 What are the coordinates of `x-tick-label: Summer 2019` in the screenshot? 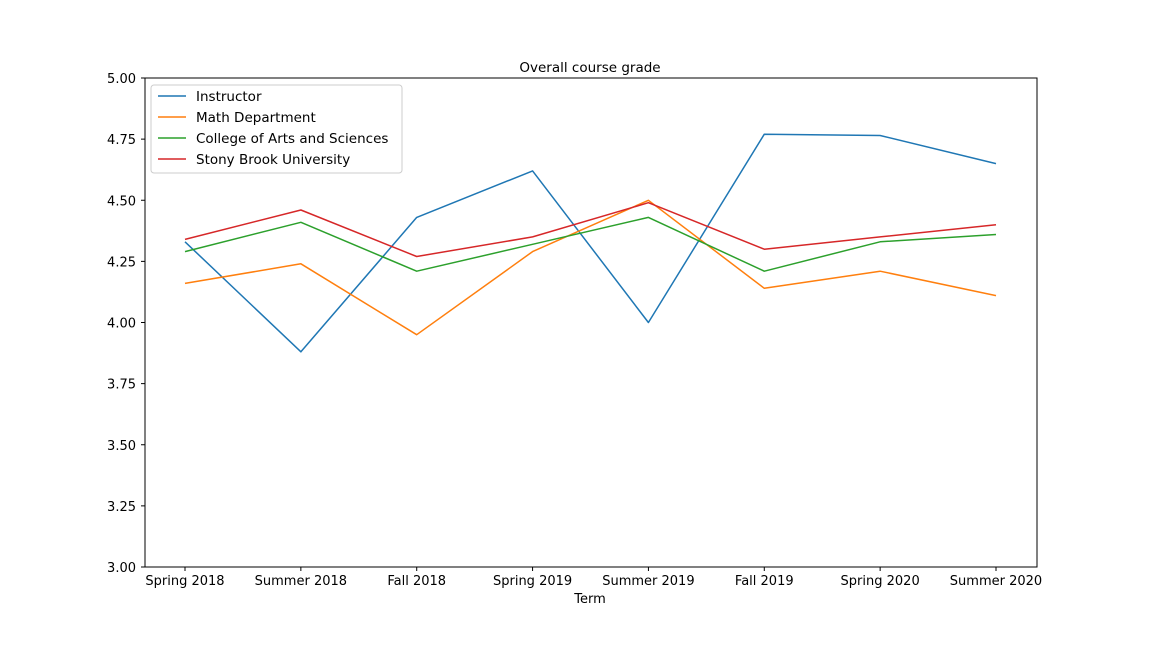 It's located at (648, 581).